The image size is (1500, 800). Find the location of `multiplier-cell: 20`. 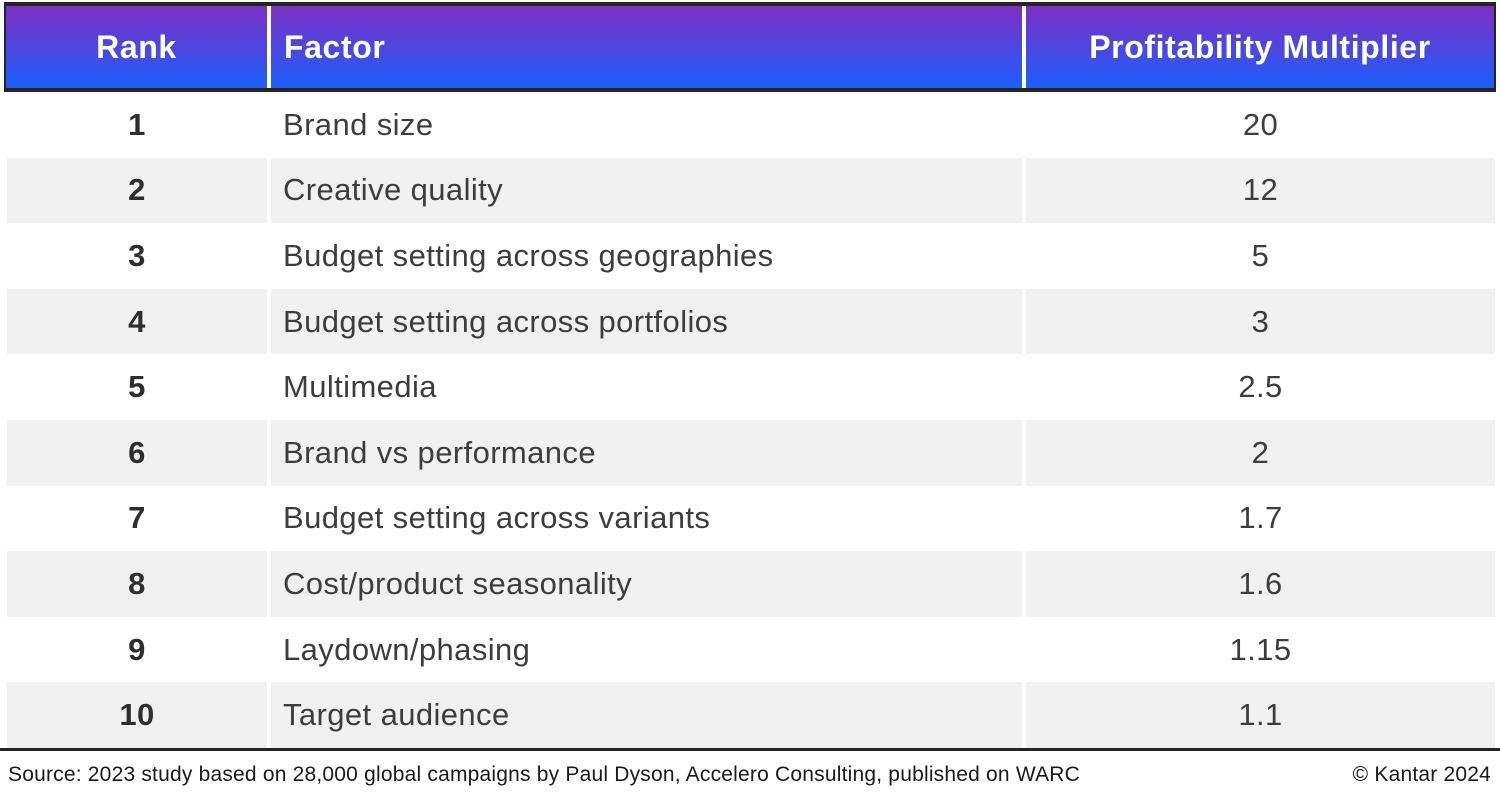

multiplier-cell: 20 is located at coordinates (1260, 124).